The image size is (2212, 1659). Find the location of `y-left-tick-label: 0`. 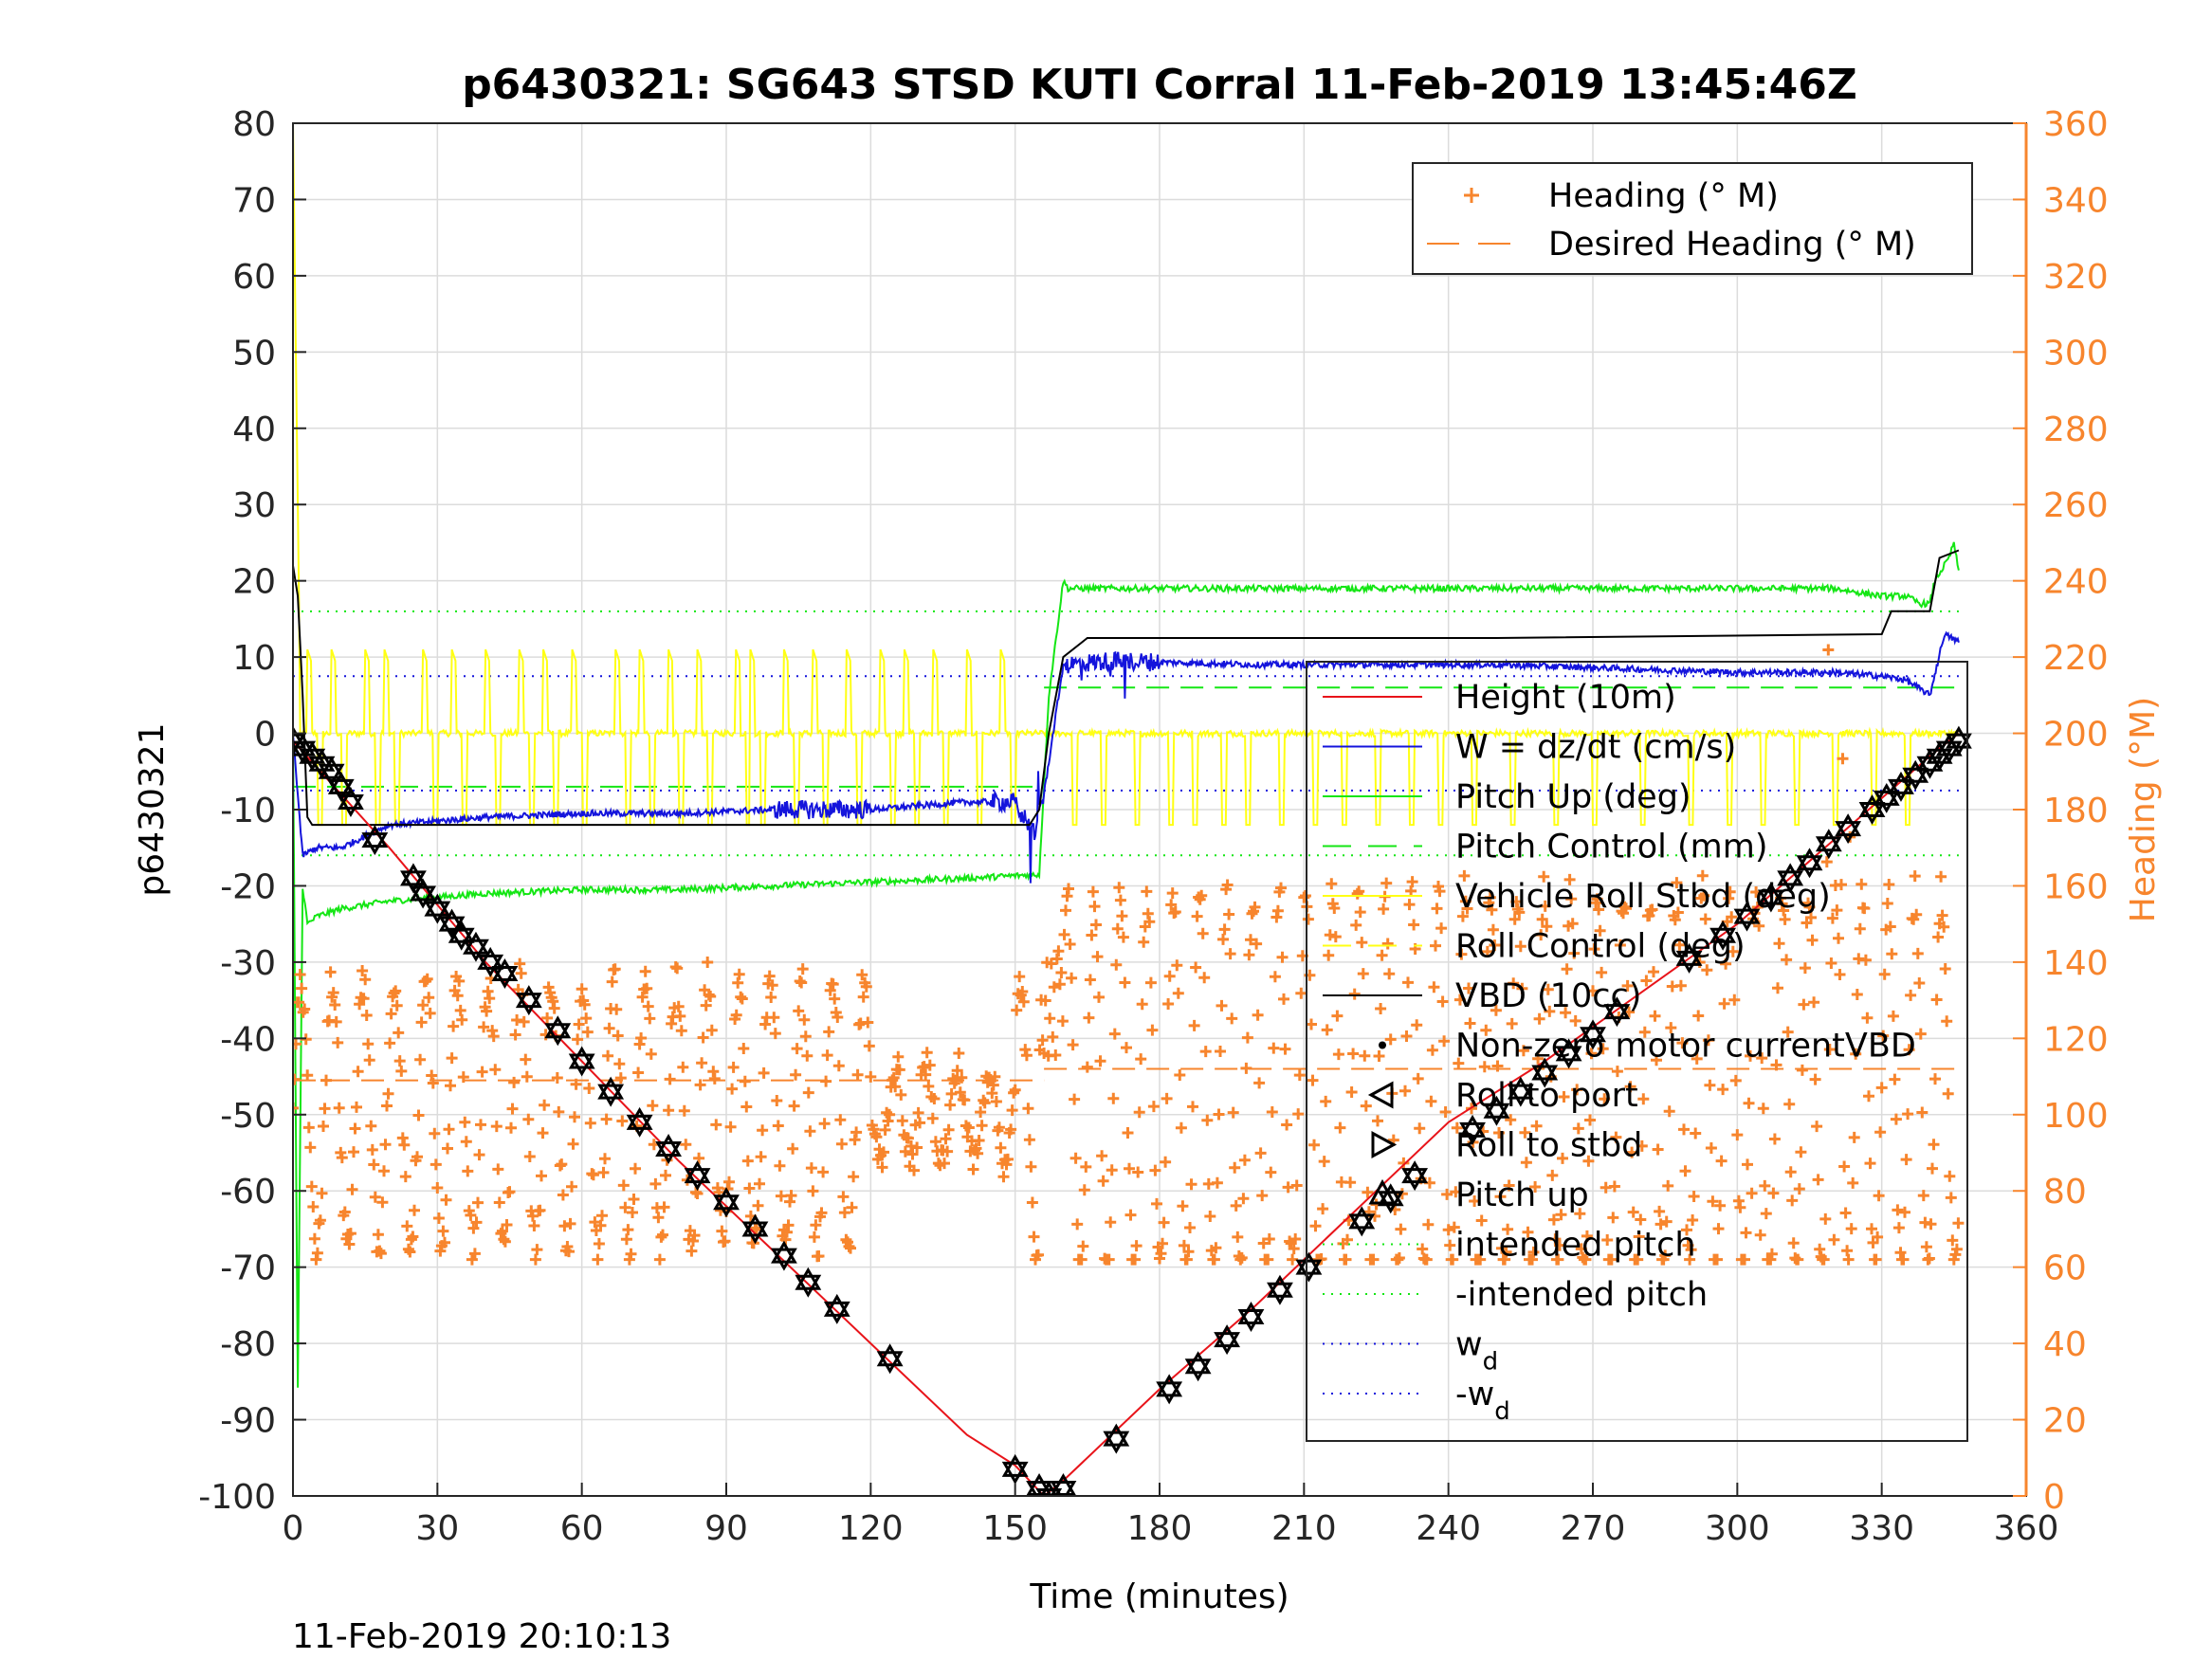

y-left-tick-label: 0 is located at coordinates (265, 735).